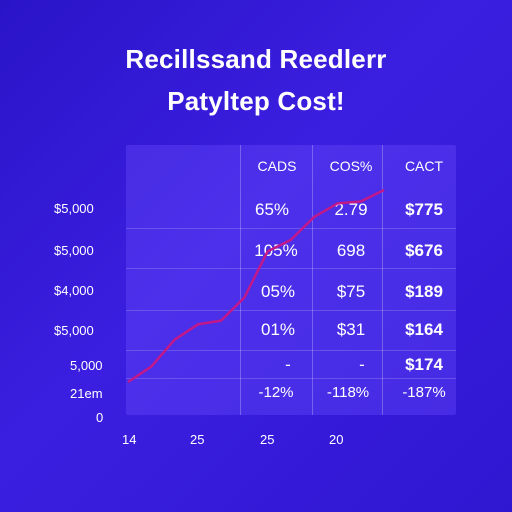  I want to click on table-cell: 698, so click(351, 250).